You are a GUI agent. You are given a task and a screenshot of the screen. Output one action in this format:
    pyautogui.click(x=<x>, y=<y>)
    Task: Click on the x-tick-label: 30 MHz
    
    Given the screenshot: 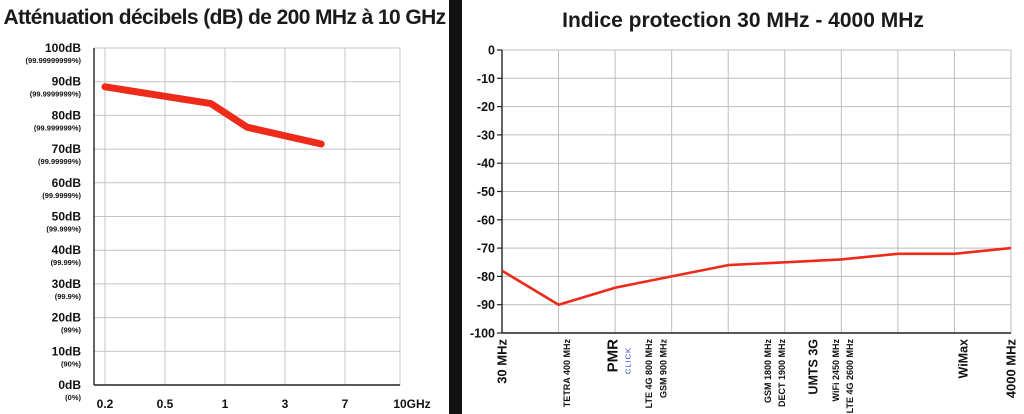 What is the action you would take?
    pyautogui.click(x=502, y=361)
    